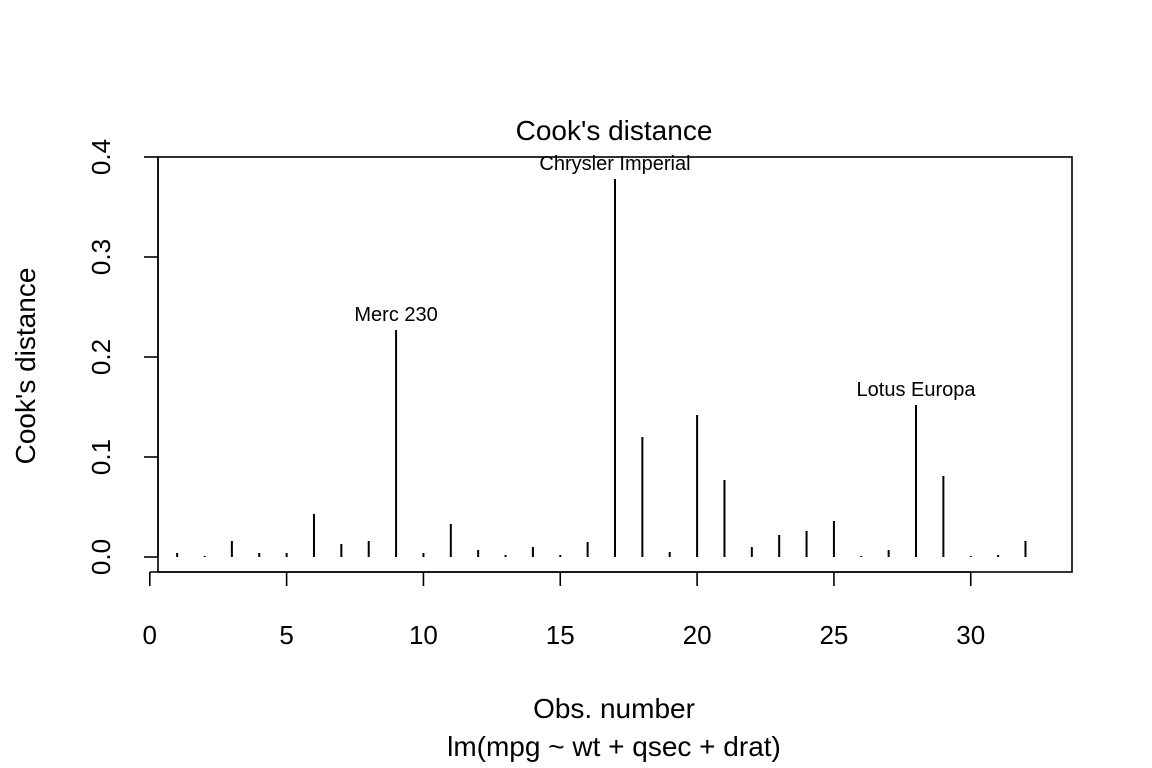  Describe the element at coordinates (614, 130) in the screenshot. I see `chart-title: Cook's distance` at that location.